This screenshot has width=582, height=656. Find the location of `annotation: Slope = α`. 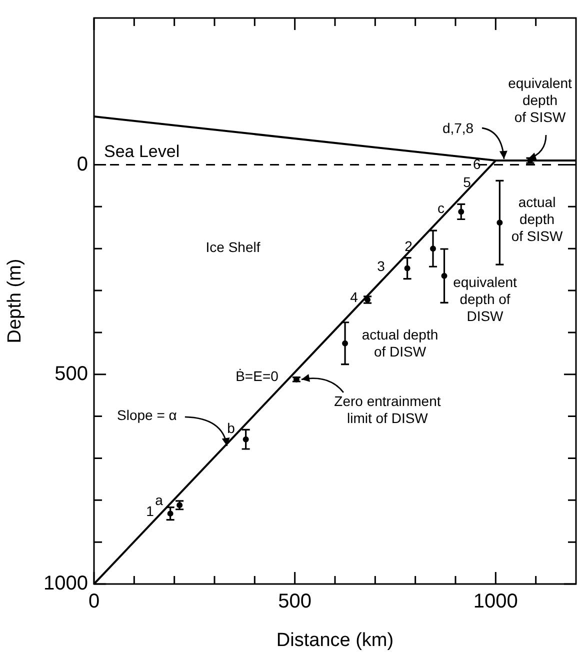

annotation: Slope = α is located at coordinates (147, 414).